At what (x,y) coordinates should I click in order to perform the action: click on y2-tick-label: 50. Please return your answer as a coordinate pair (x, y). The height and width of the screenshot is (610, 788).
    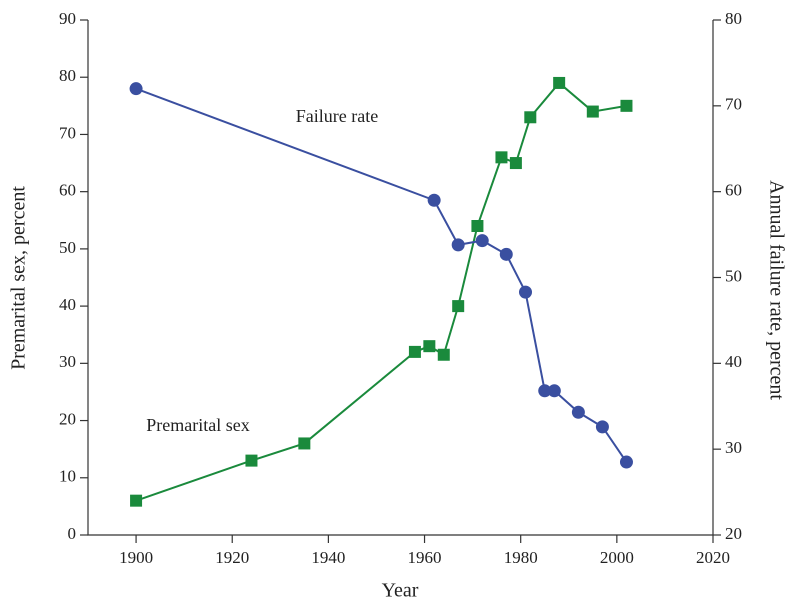
    Looking at the image, I should click on (733, 275).